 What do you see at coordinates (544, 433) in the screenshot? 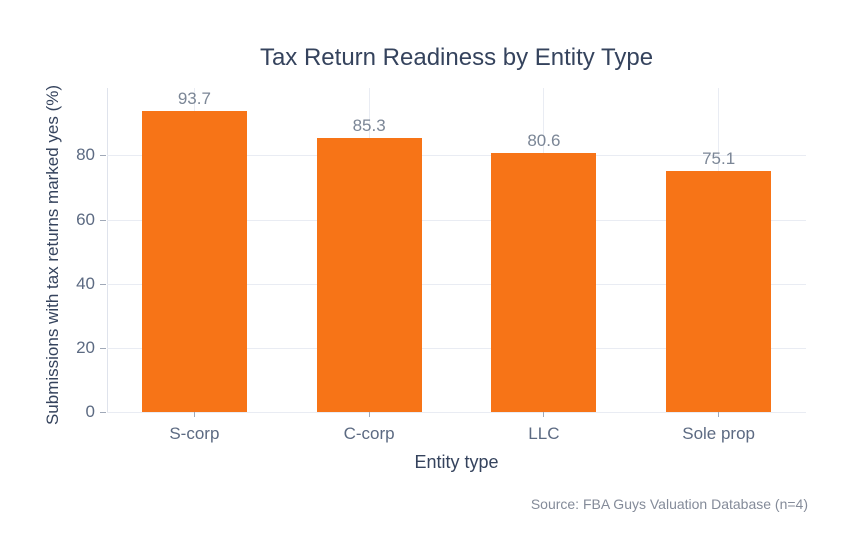
I see `x-tick-label: LLC` at bounding box center [544, 433].